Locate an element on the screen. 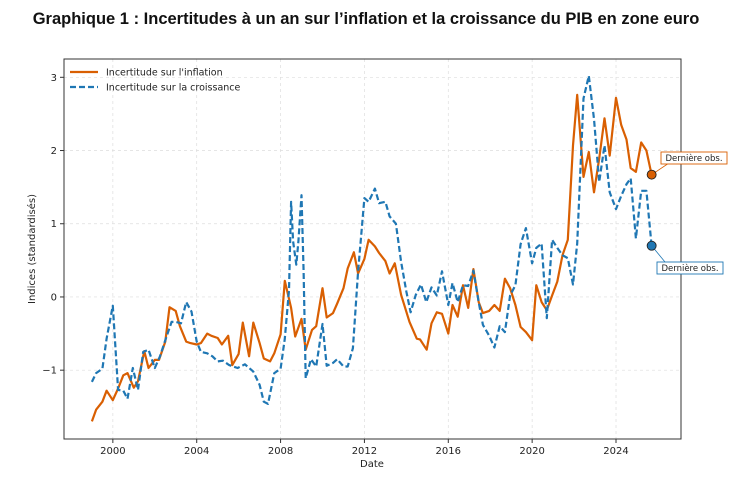  y-tick-label: 0 is located at coordinates (54, 297).